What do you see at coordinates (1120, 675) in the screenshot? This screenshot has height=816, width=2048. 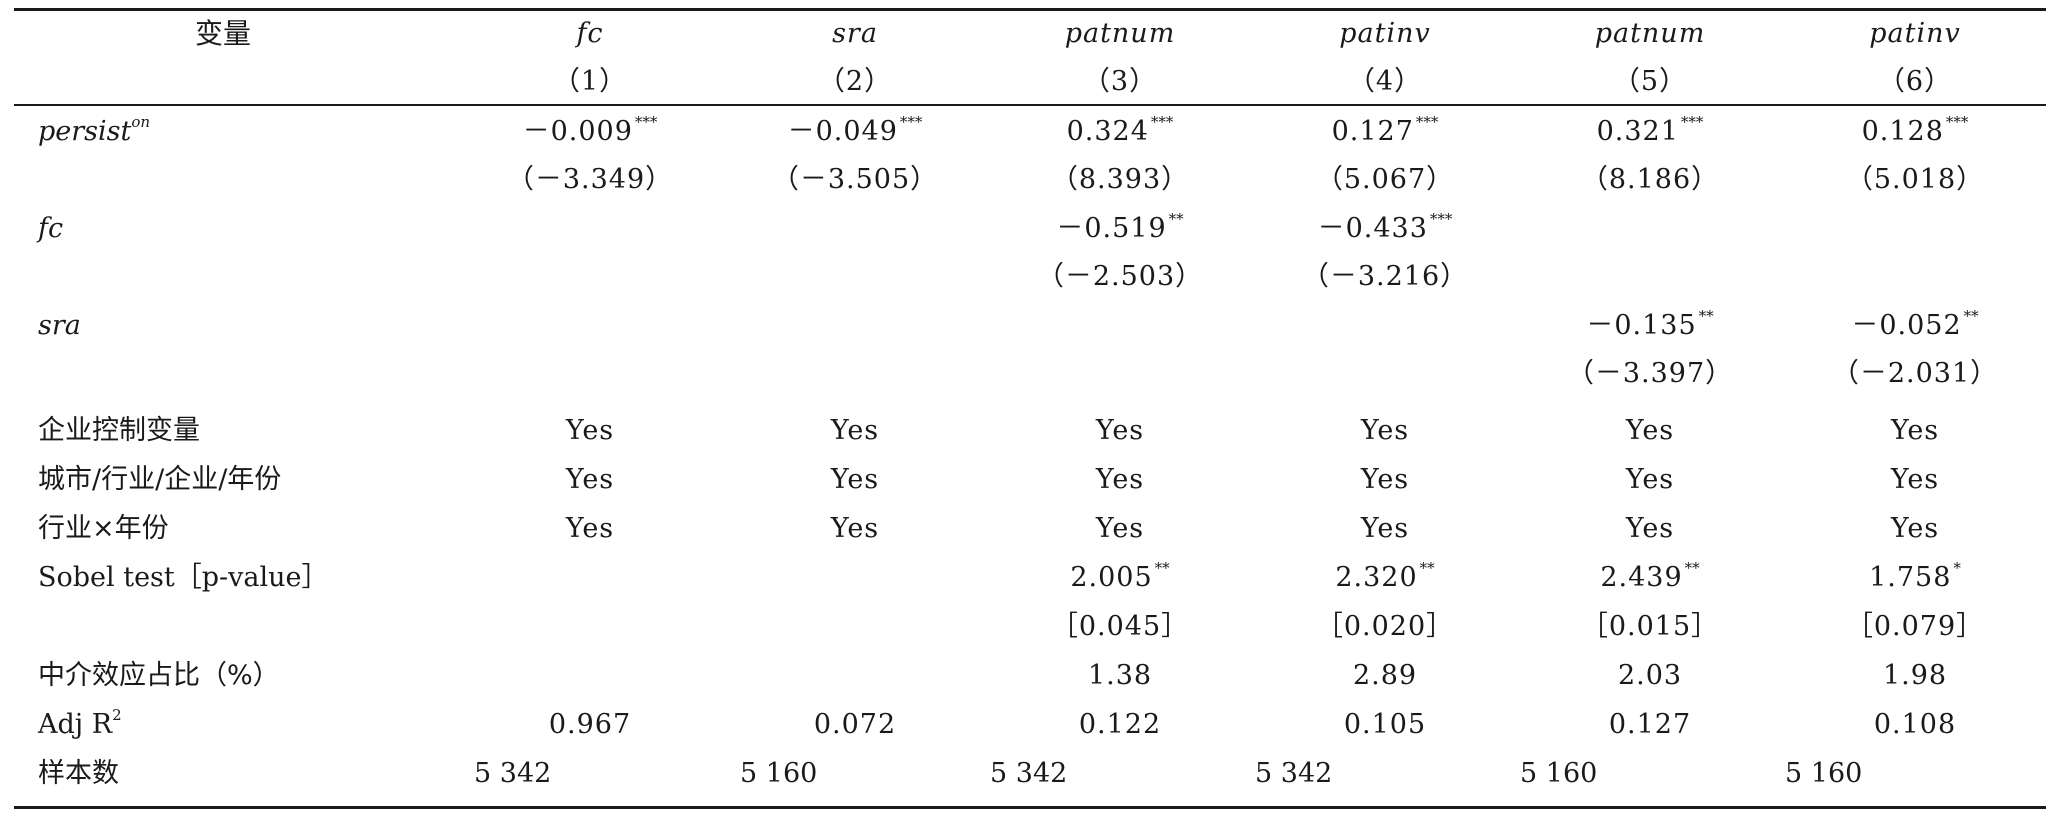 I see `mediation-3: 1.38` at bounding box center [1120, 675].